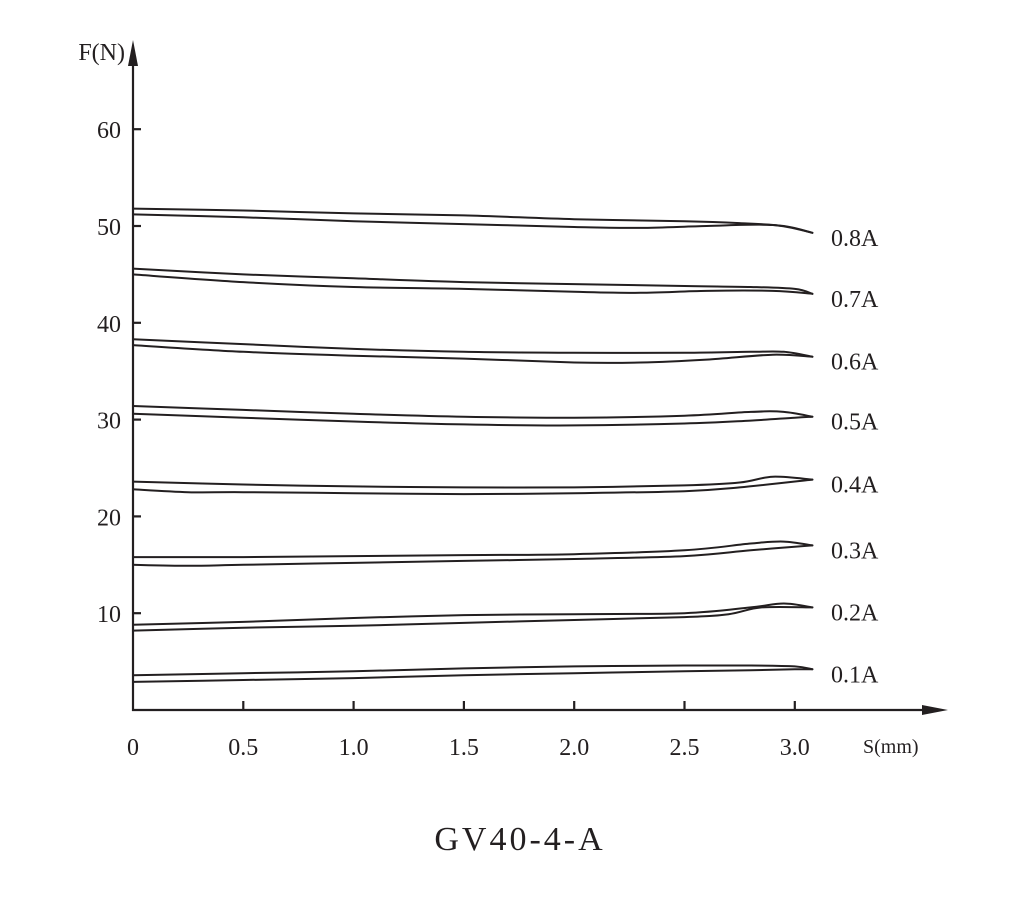 The image size is (1012, 903). Describe the element at coordinates (109, 228) in the screenshot. I see `y-tick-label: 50` at that location.